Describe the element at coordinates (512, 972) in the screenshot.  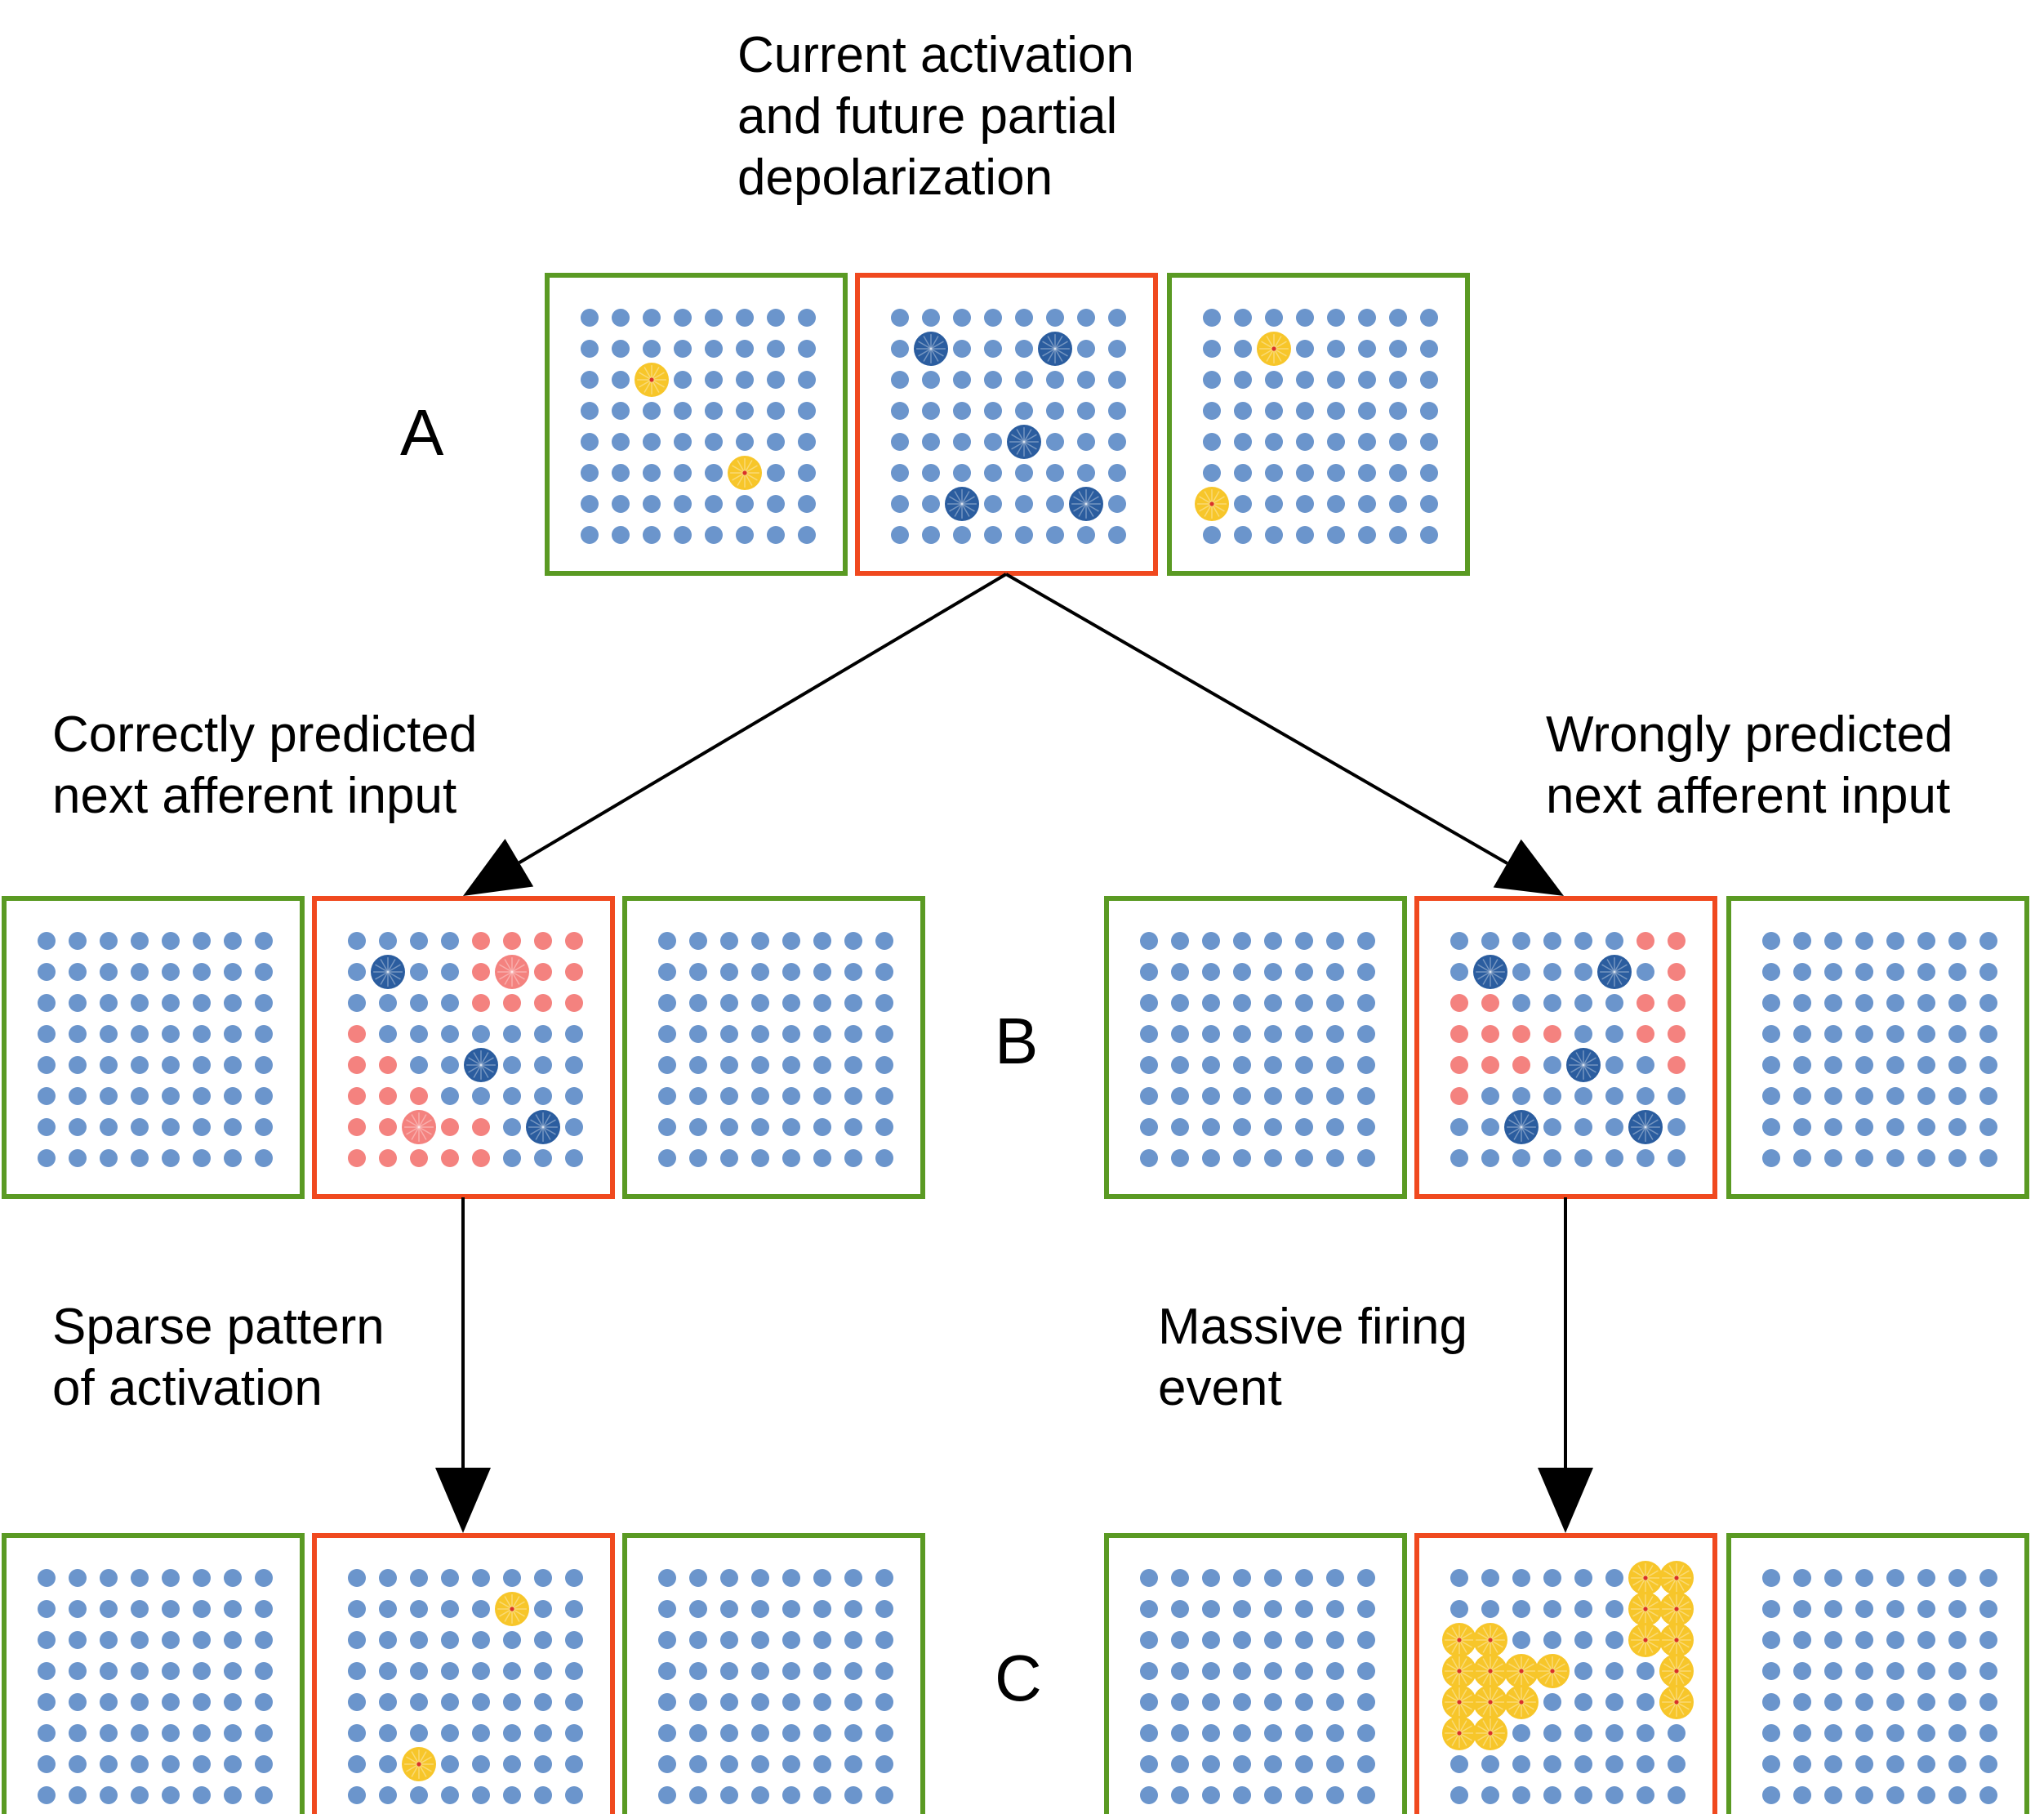
I see `predicted-cell-large` at that location.